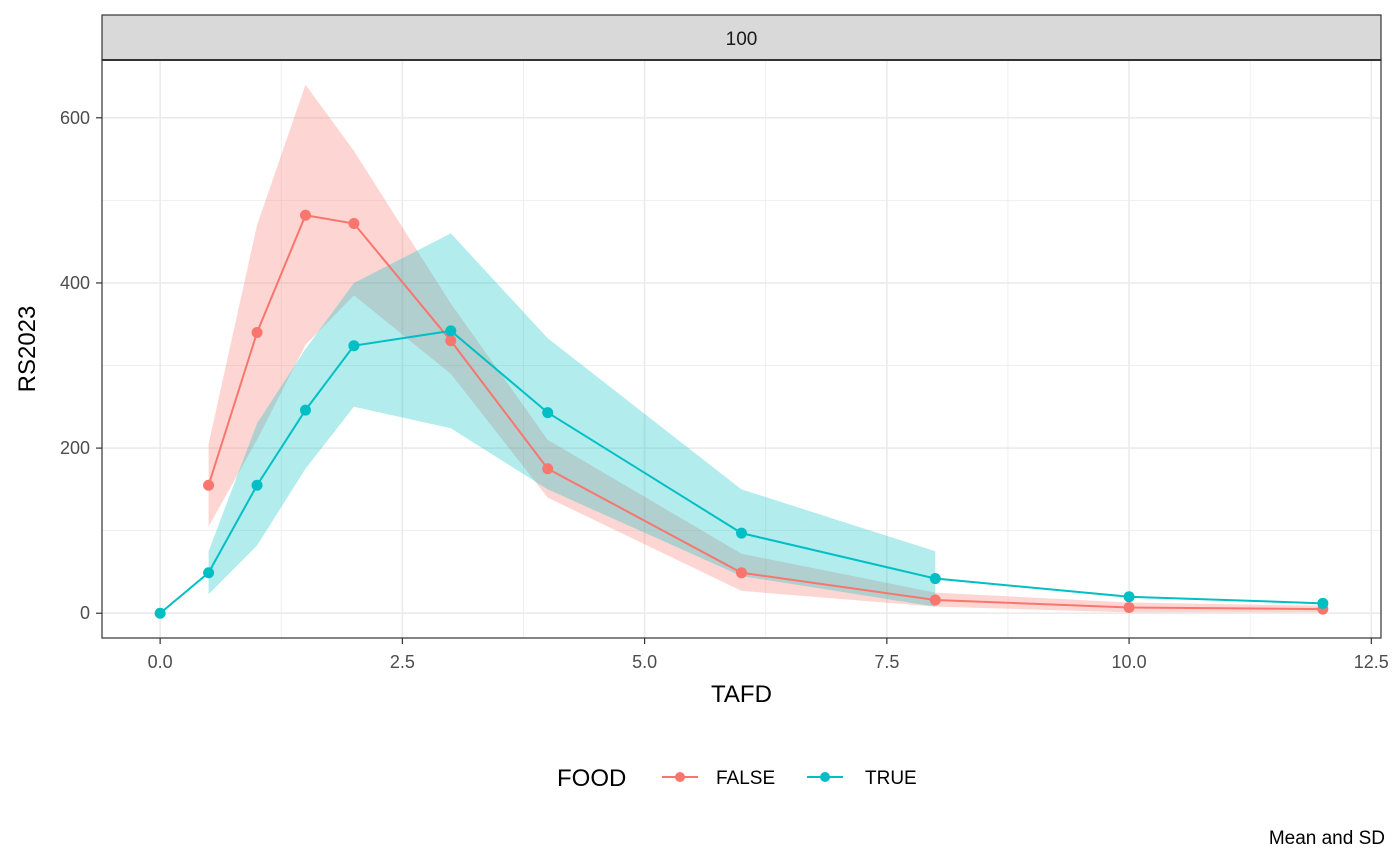 The height and width of the screenshot is (865, 1400). Describe the element at coordinates (862, 778) in the screenshot. I see `legend-entry-true: TRUE` at that location.